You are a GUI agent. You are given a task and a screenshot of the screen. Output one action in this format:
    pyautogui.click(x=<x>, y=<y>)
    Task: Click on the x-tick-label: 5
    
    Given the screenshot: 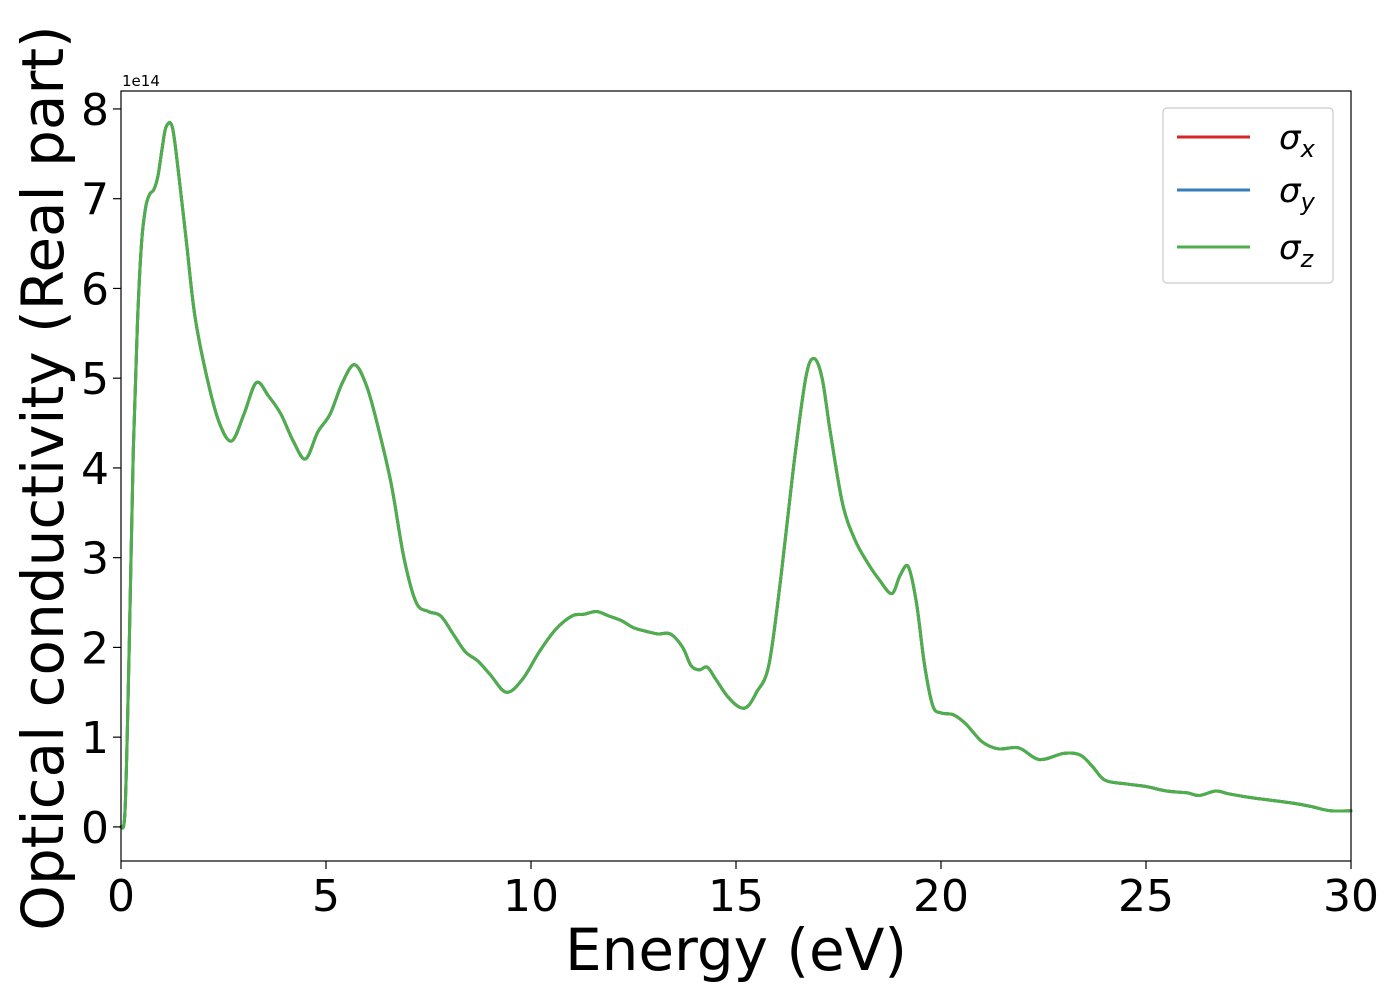 What is the action you would take?
    pyautogui.click(x=326, y=896)
    